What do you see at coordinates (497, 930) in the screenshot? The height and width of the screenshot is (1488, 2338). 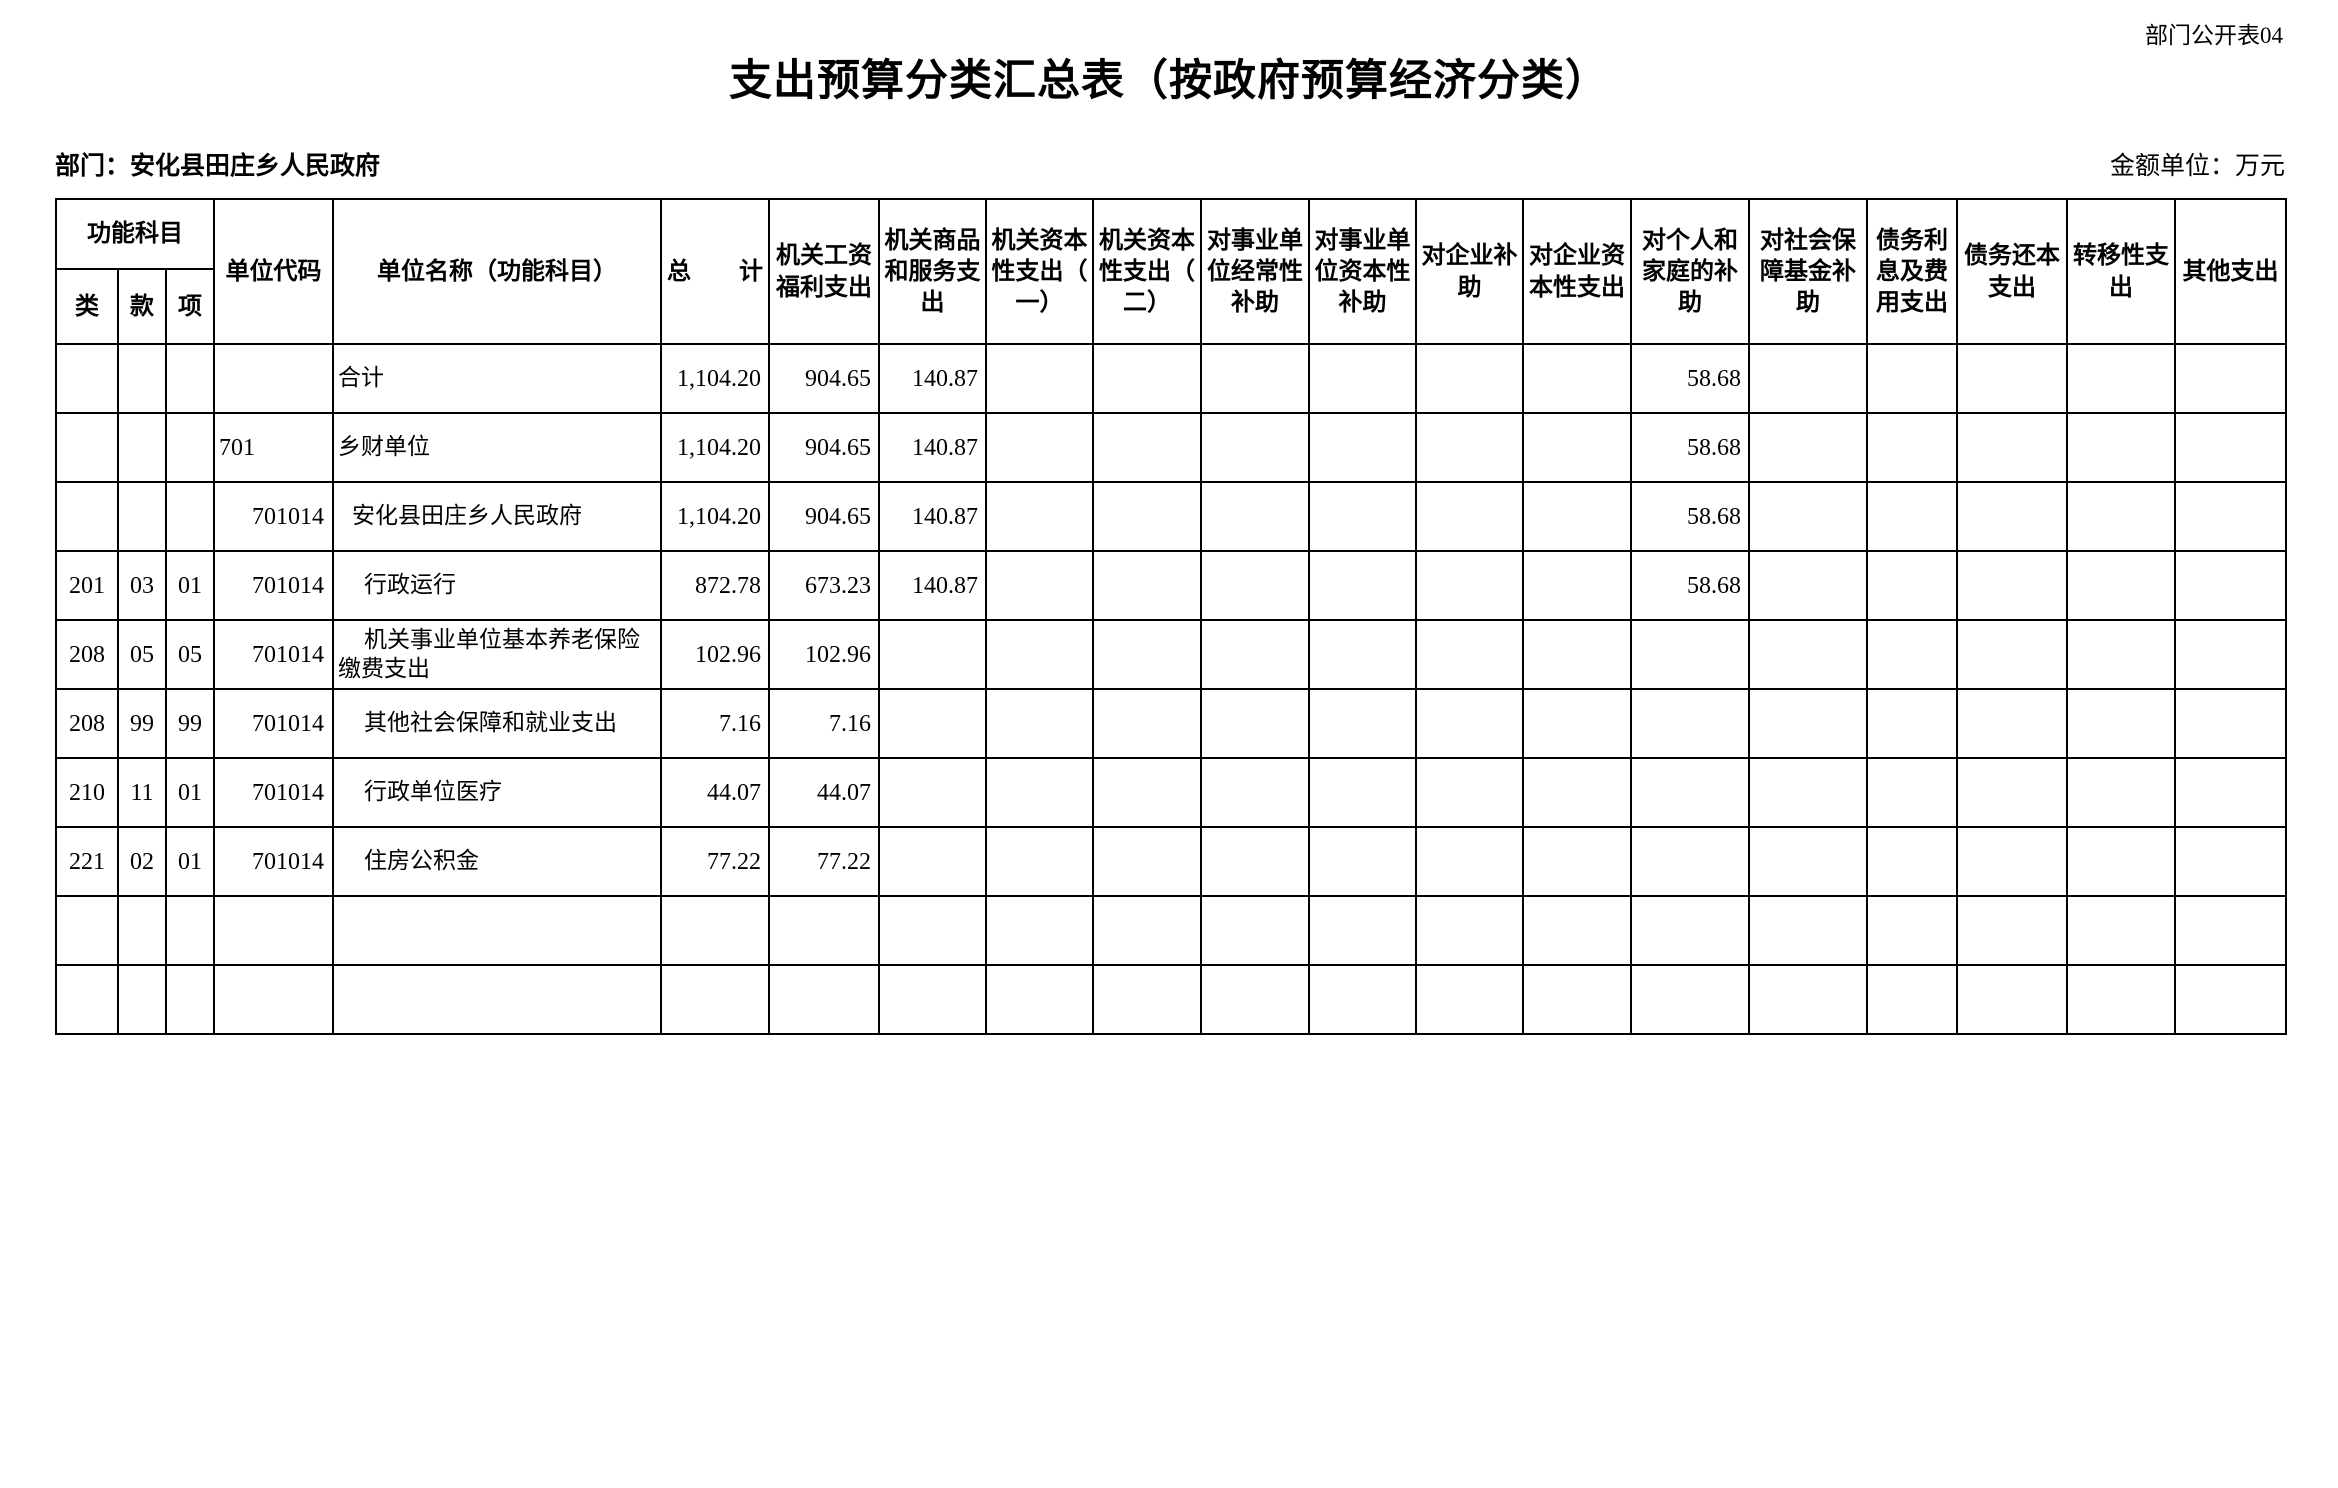 I see `cell-unit-name` at bounding box center [497, 930].